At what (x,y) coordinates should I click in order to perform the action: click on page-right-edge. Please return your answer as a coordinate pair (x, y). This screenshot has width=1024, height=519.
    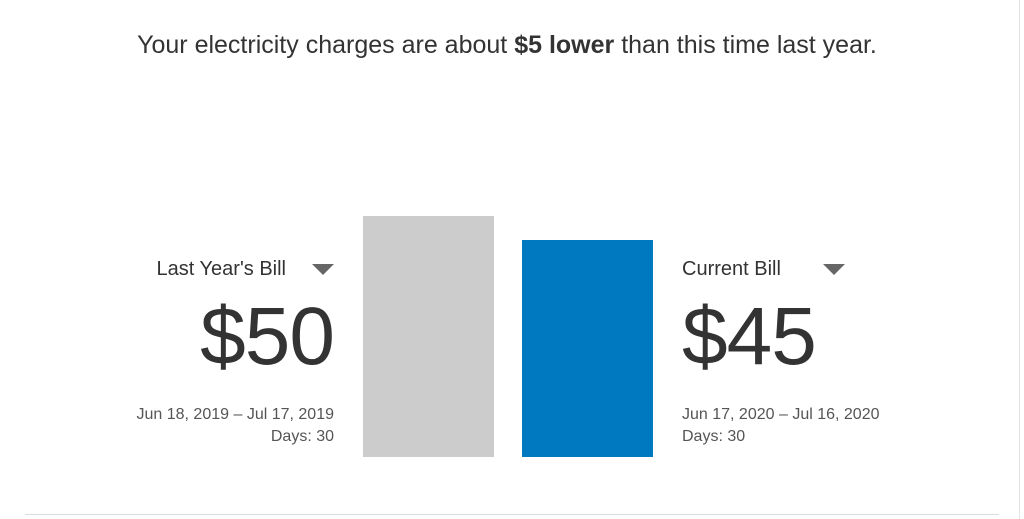
    Looking at the image, I should click on (1021, 259).